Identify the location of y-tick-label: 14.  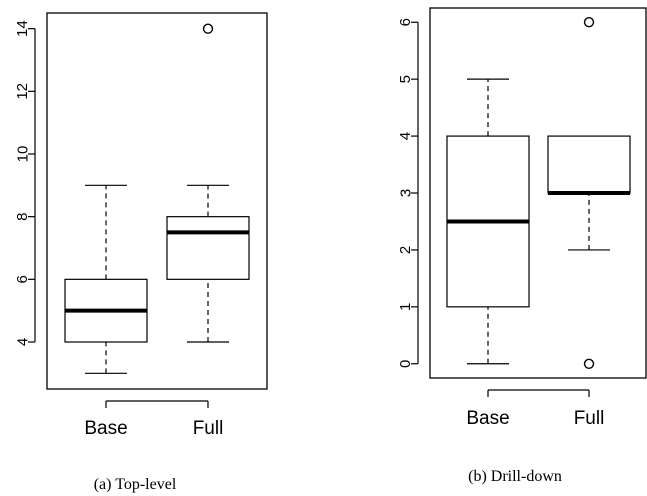
(22, 28).